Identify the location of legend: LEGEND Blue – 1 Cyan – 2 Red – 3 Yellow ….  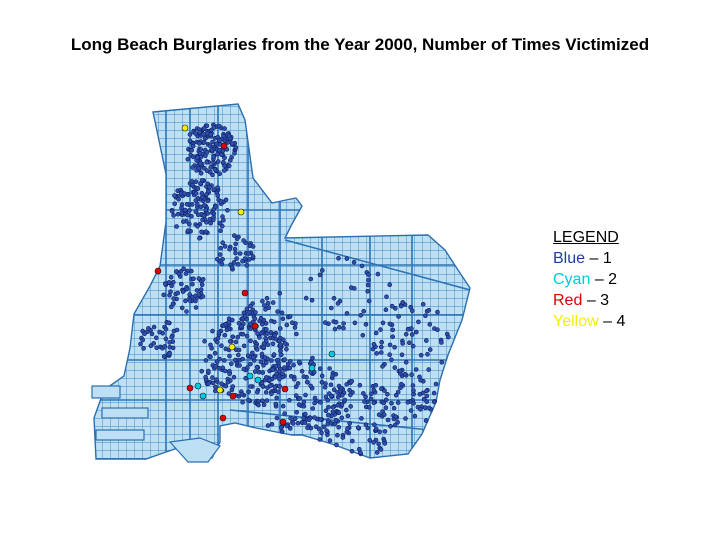
(589, 279).